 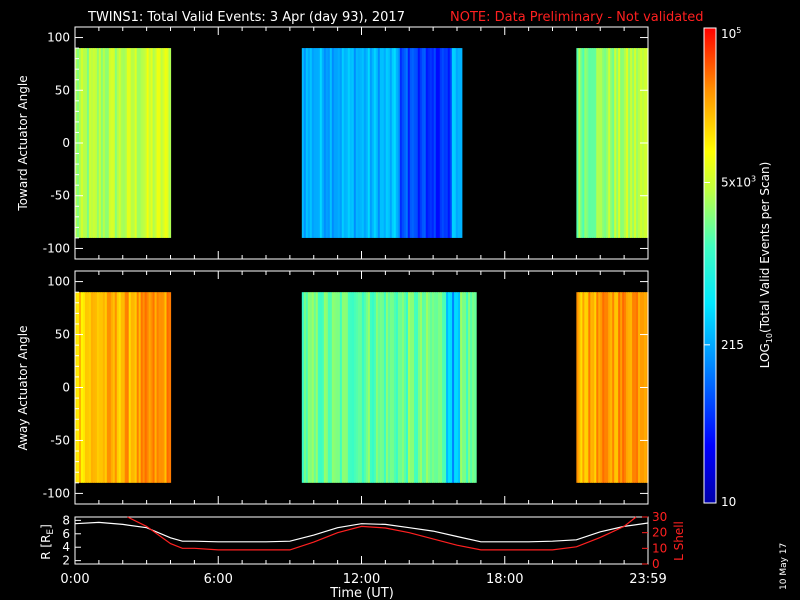 I want to click on y-tick-label: -50, so click(x=60, y=440).